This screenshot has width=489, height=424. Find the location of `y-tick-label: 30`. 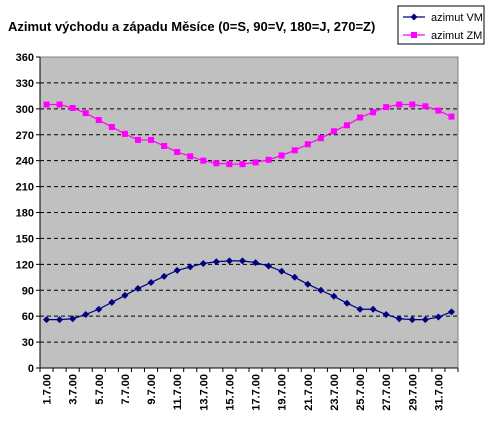

y-tick-label: 30 is located at coordinates (28, 343).